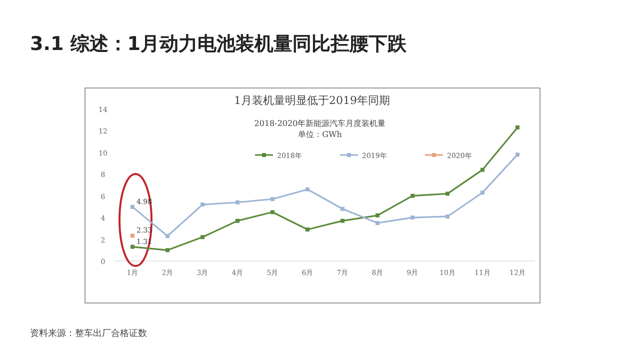 The width and height of the screenshot is (640, 360). Describe the element at coordinates (312, 100) in the screenshot. I see `chart-subtitle: 1月装机量明显低于2019年同期` at that location.